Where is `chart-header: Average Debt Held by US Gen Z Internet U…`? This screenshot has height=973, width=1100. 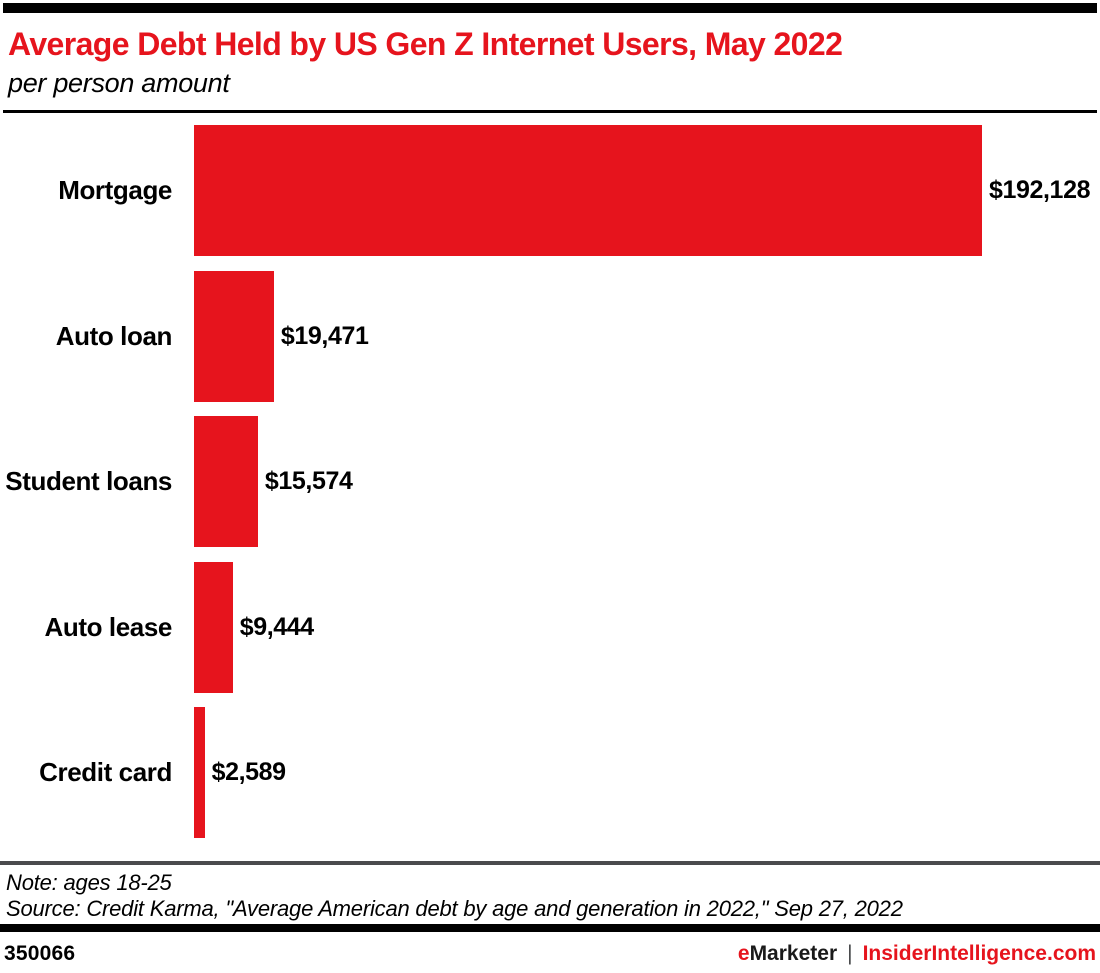 chart-header: Average Debt Held by US Gen Z Internet U… is located at coordinates (550, 63).